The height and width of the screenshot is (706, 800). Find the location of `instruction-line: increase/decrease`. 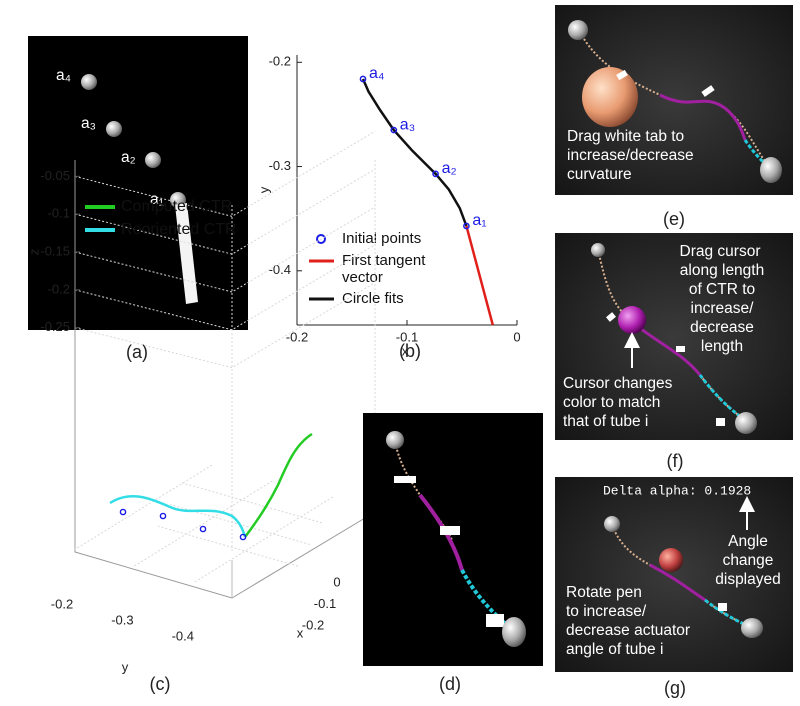

instruction-line: increase/decrease is located at coordinates (630, 155).